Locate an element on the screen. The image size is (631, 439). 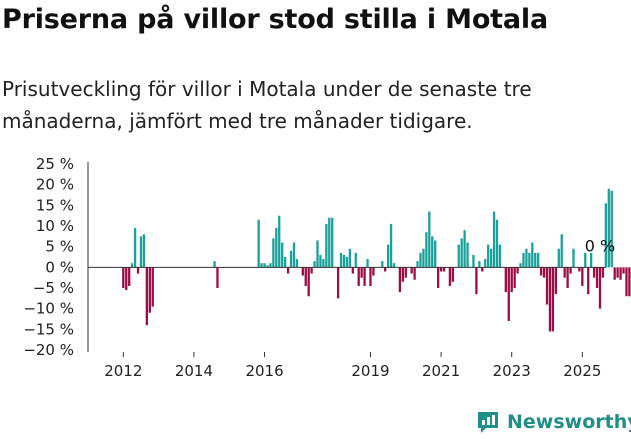
y-tick-label: 0 % is located at coordinates (59, 267).